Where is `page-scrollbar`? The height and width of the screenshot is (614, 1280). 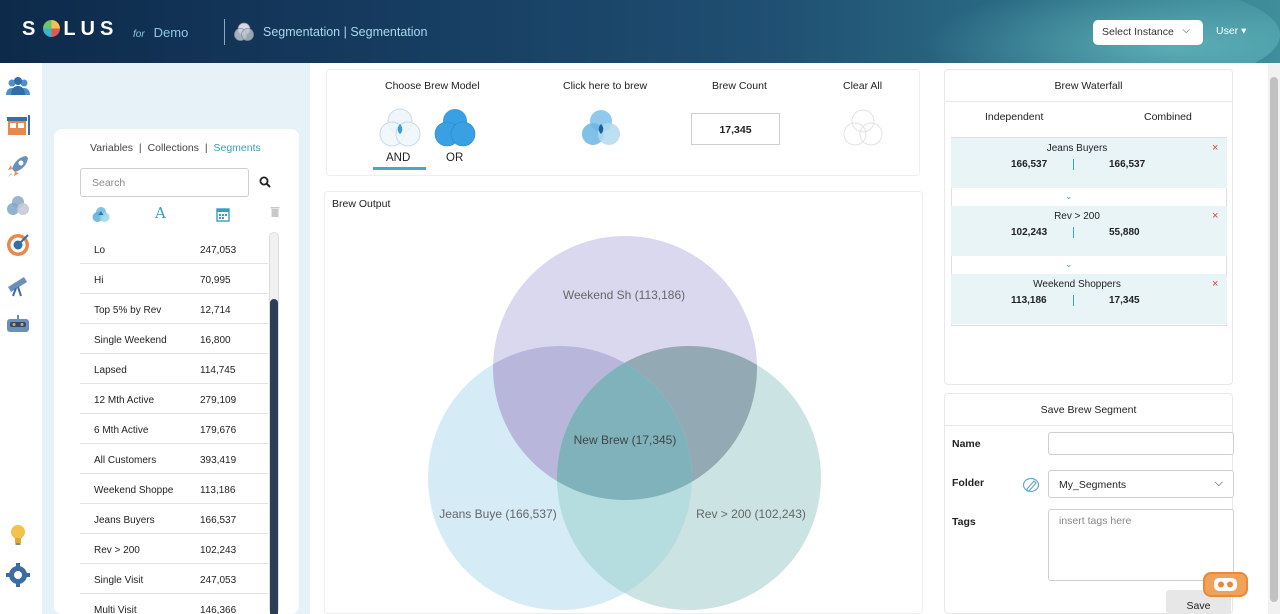
page-scrollbar is located at coordinates (1274, 338).